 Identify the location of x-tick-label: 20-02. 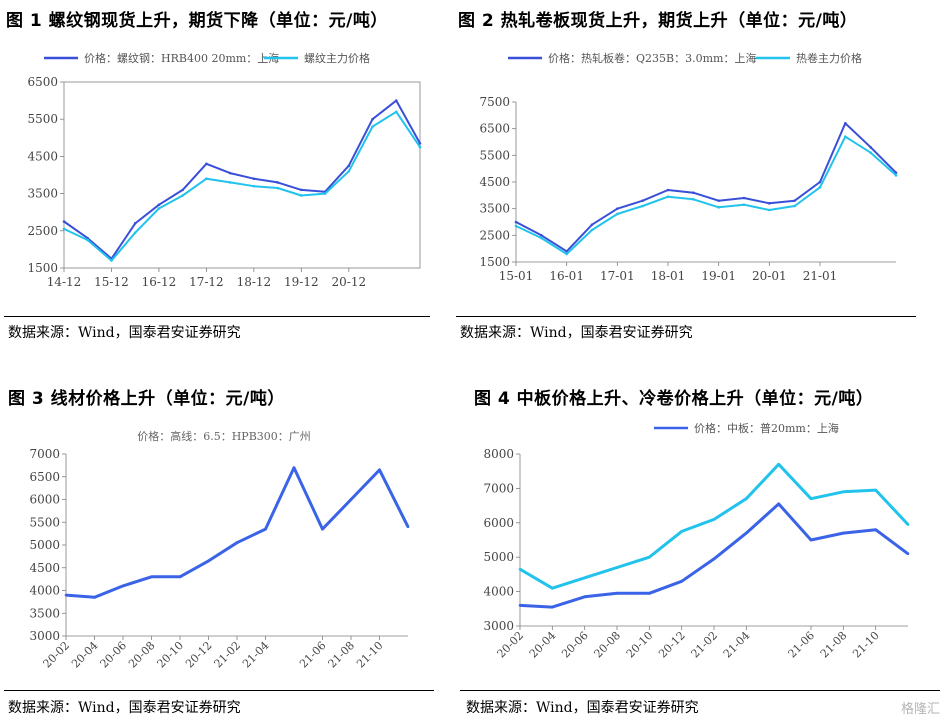
(57, 655).